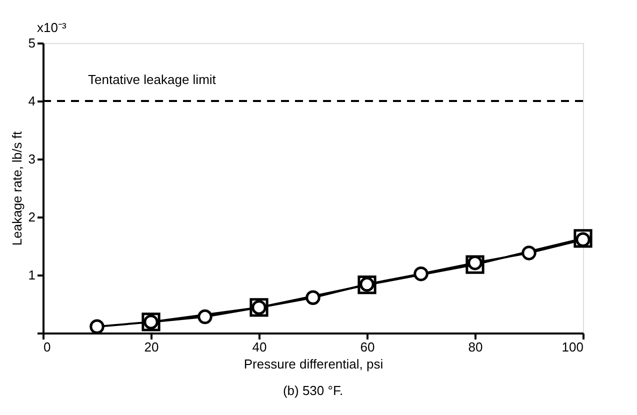 This screenshot has height=415, width=637. What do you see at coordinates (152, 79) in the screenshot?
I see `ref-line-label: Tentative leakage limit` at bounding box center [152, 79].